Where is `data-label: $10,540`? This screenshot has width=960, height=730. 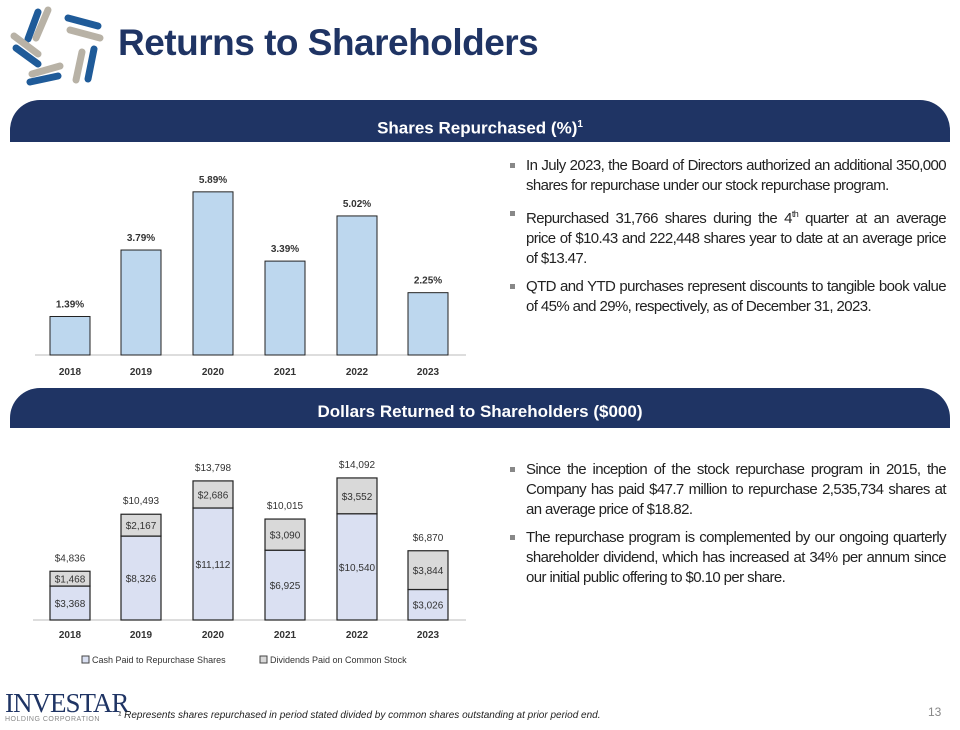 data-label: $10,540 is located at coordinates (357, 568).